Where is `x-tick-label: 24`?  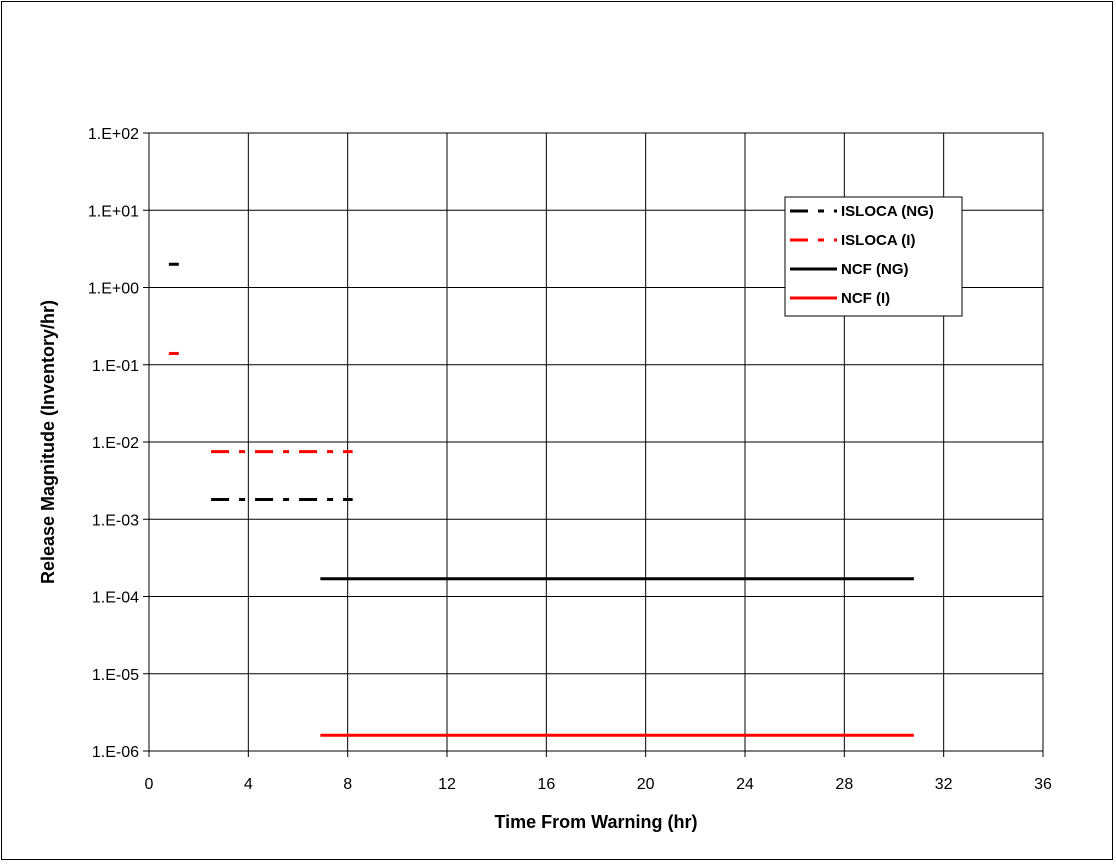 x-tick-label: 24 is located at coordinates (745, 784).